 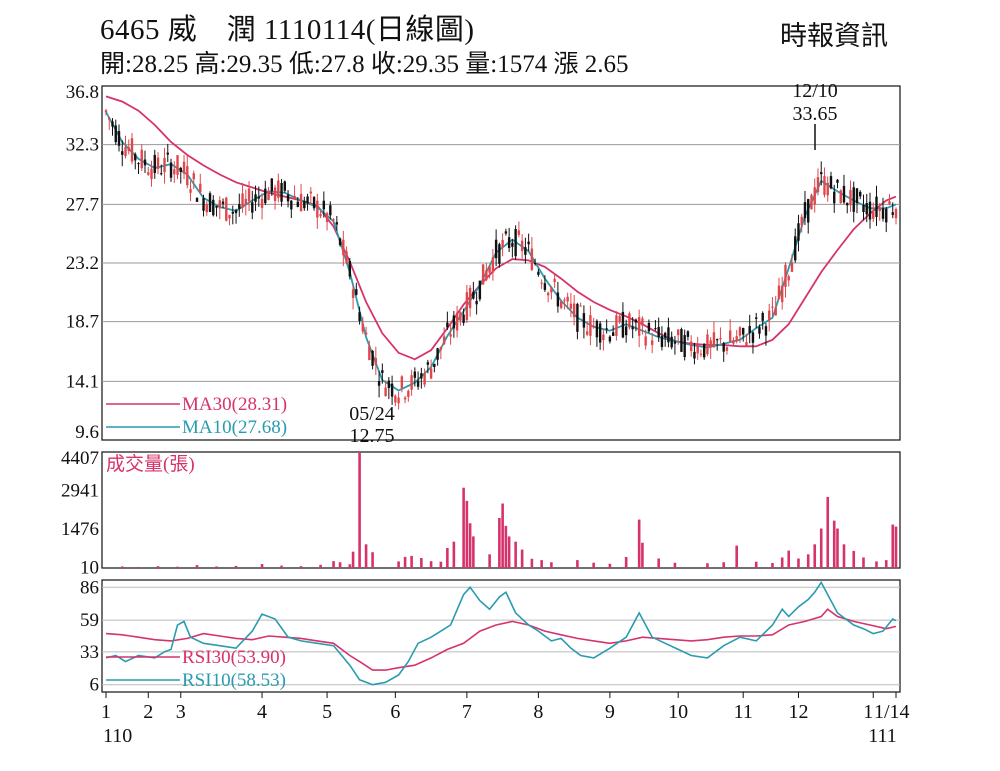 I want to click on high-annotation-value: 33.65, so click(x=815, y=114).